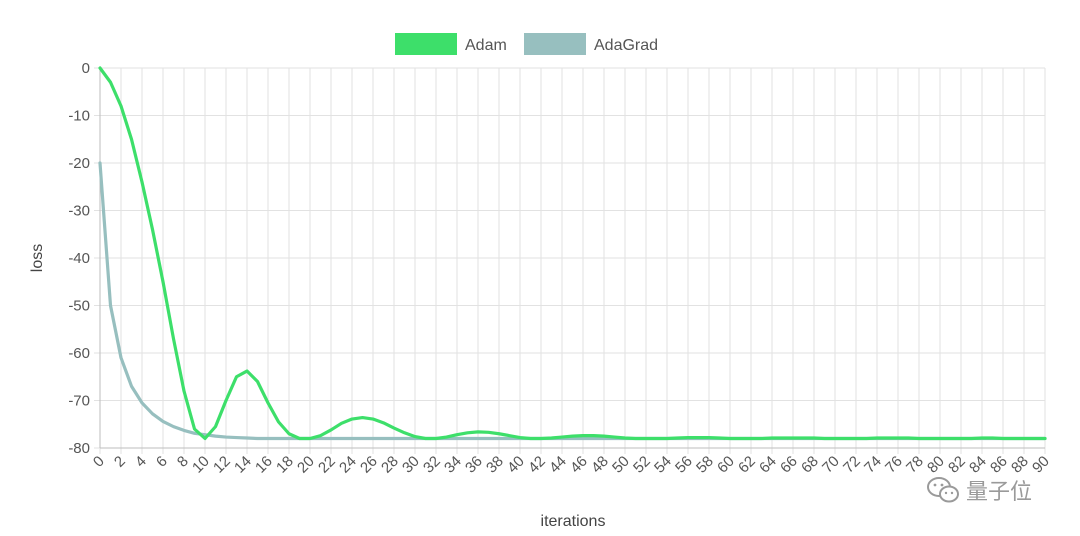 Image resolution: width=1080 pixels, height=536 pixels. Describe the element at coordinates (120, 462) in the screenshot. I see `x-tick-label: 2` at that location.